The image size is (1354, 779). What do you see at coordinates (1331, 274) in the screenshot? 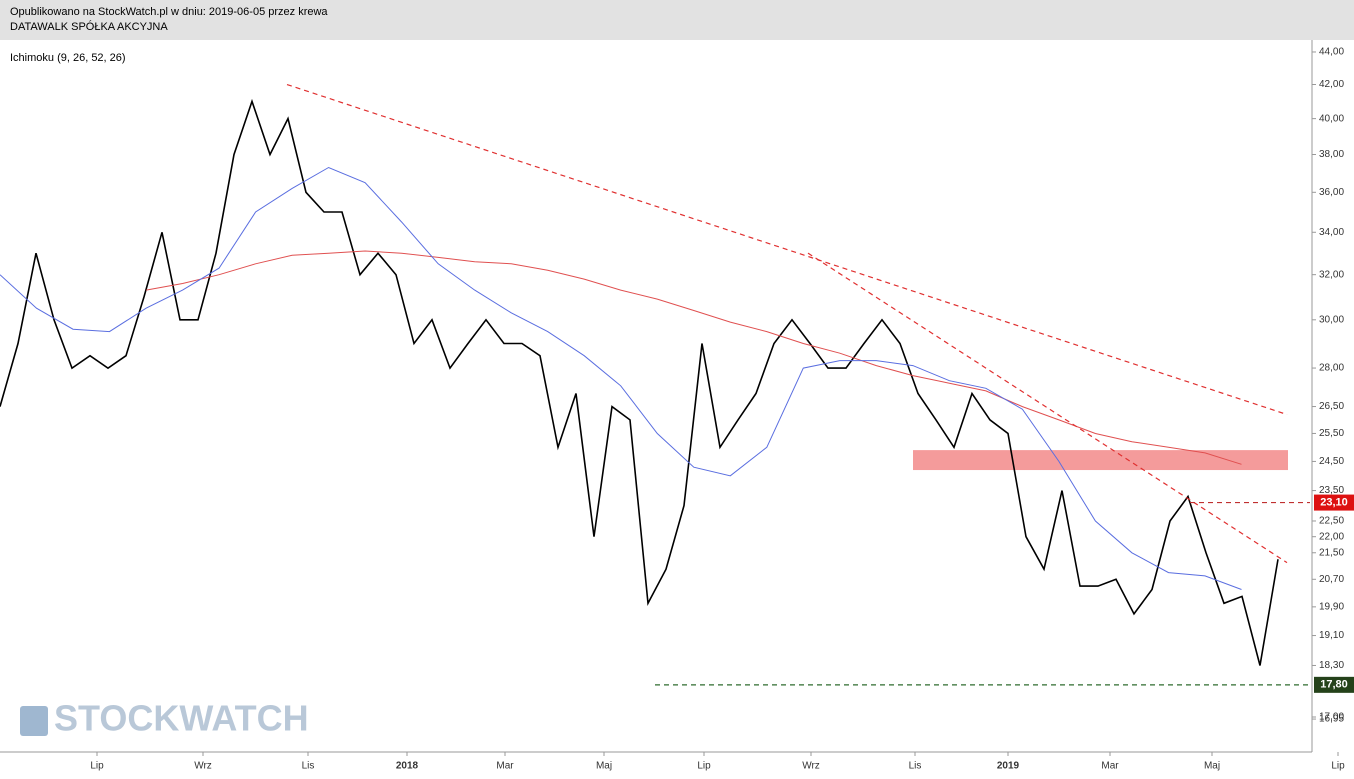
I see `y-tick-label: 32,00` at bounding box center [1331, 274].